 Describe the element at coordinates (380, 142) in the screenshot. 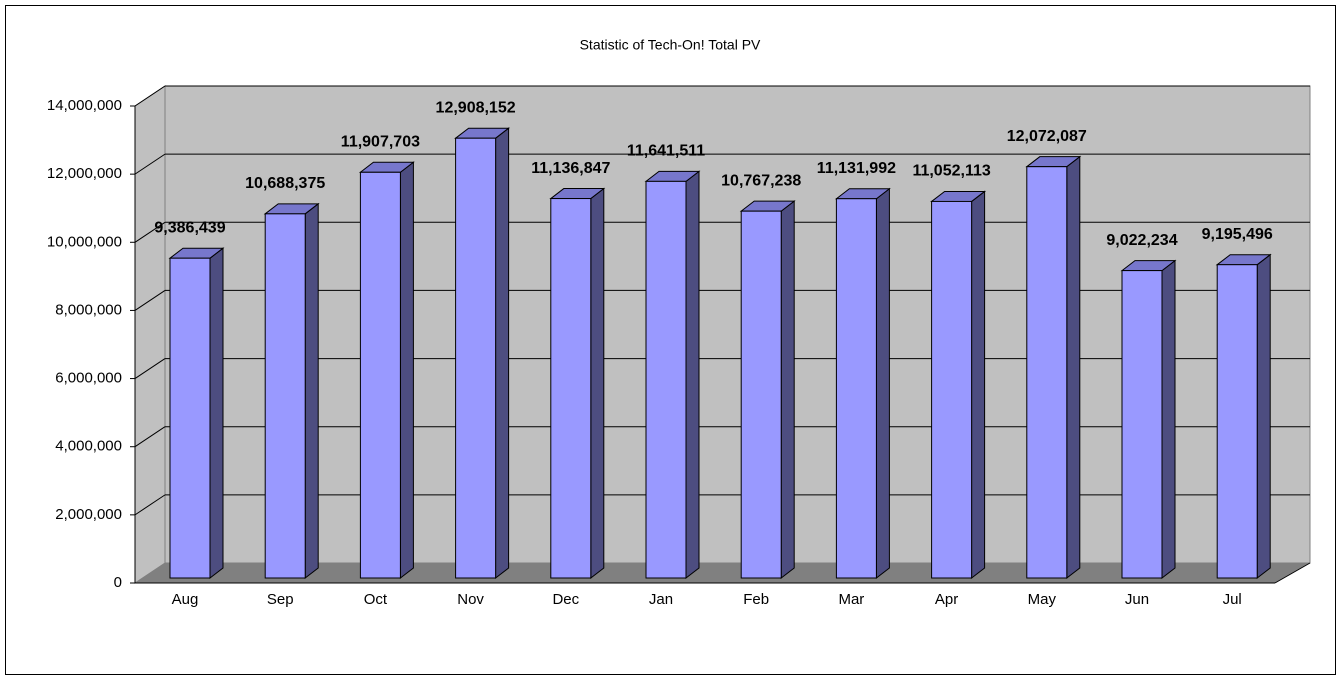

I see `value-label: 11,907,703` at that location.